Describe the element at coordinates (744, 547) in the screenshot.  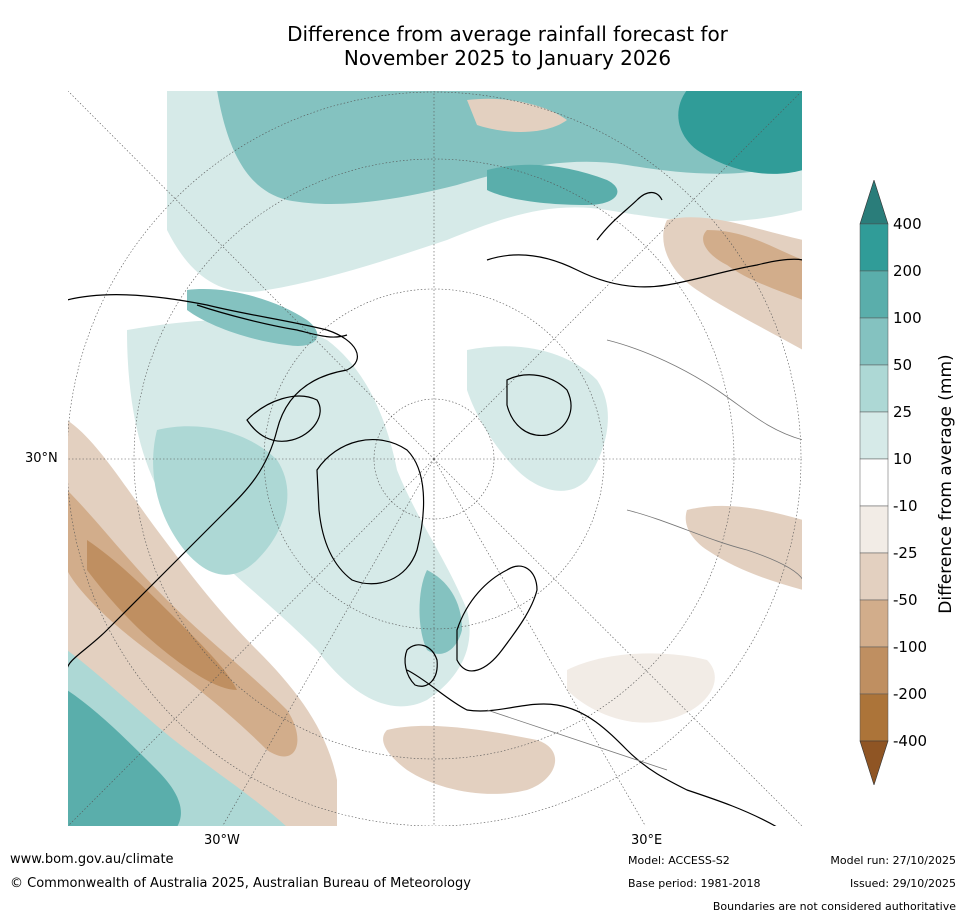
I see `anomaly-region-south-asia-dry` at that location.